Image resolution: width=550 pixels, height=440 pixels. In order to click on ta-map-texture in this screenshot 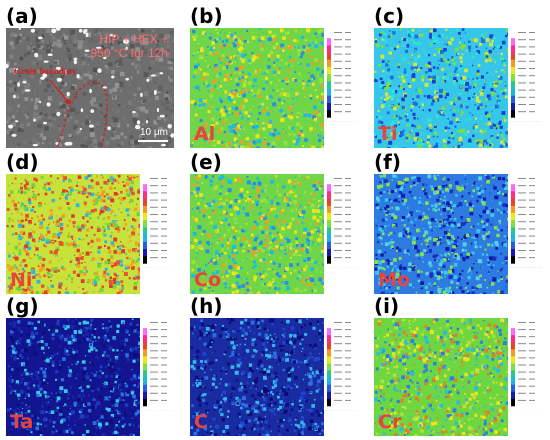, I will do `click(90, 377)`.